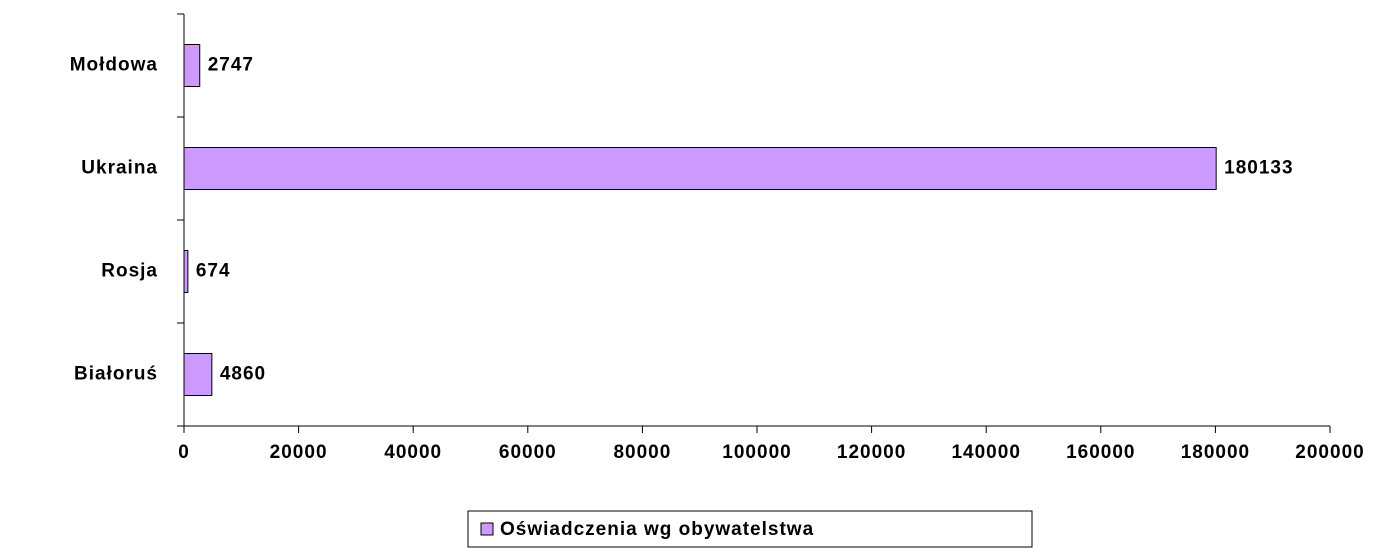 This screenshot has height=548, width=1376. I want to click on y-tick-label: Rosja, so click(129, 271).